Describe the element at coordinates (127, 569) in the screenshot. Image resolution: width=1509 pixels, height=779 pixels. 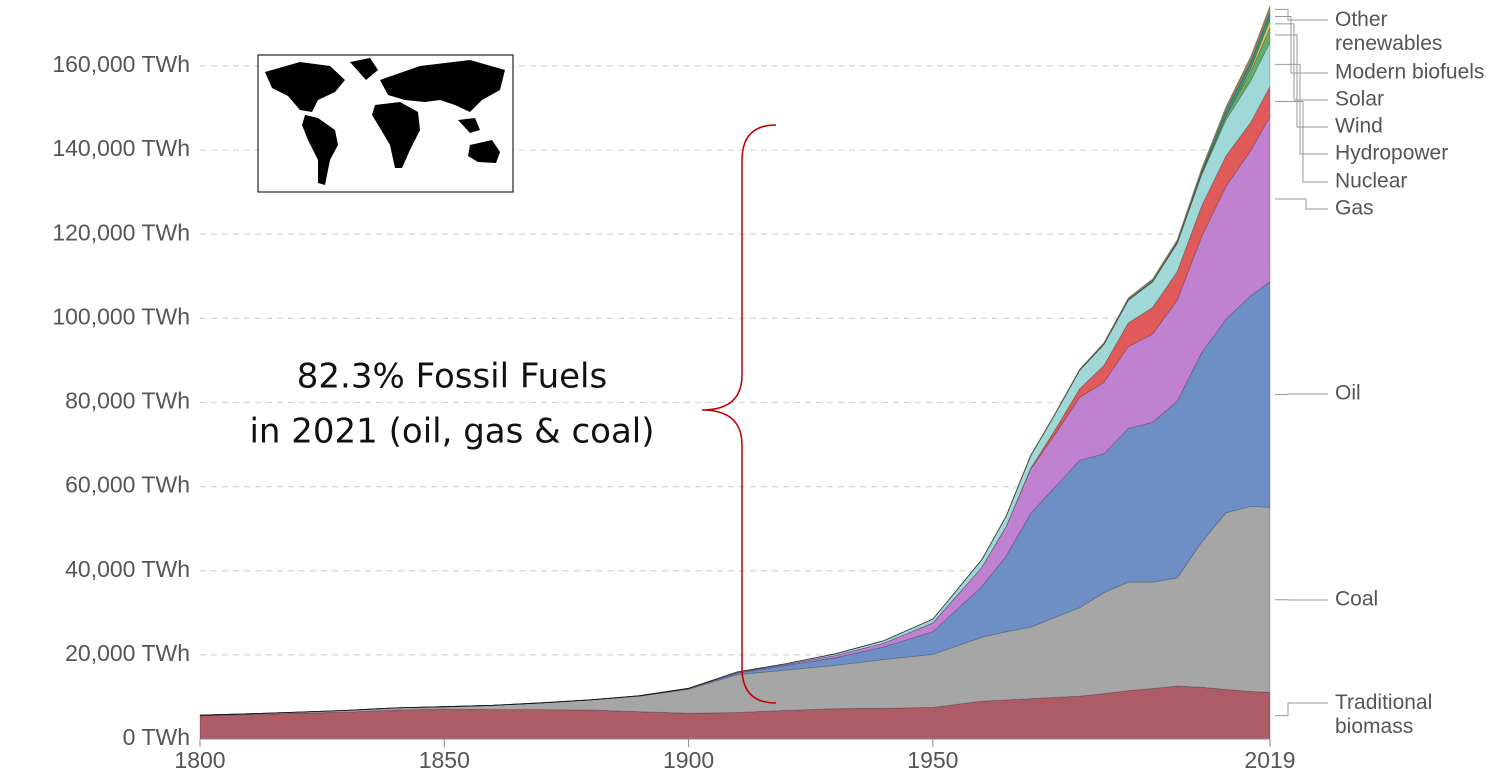
I see `y-tick-label: 40,000 TWh` at that location.